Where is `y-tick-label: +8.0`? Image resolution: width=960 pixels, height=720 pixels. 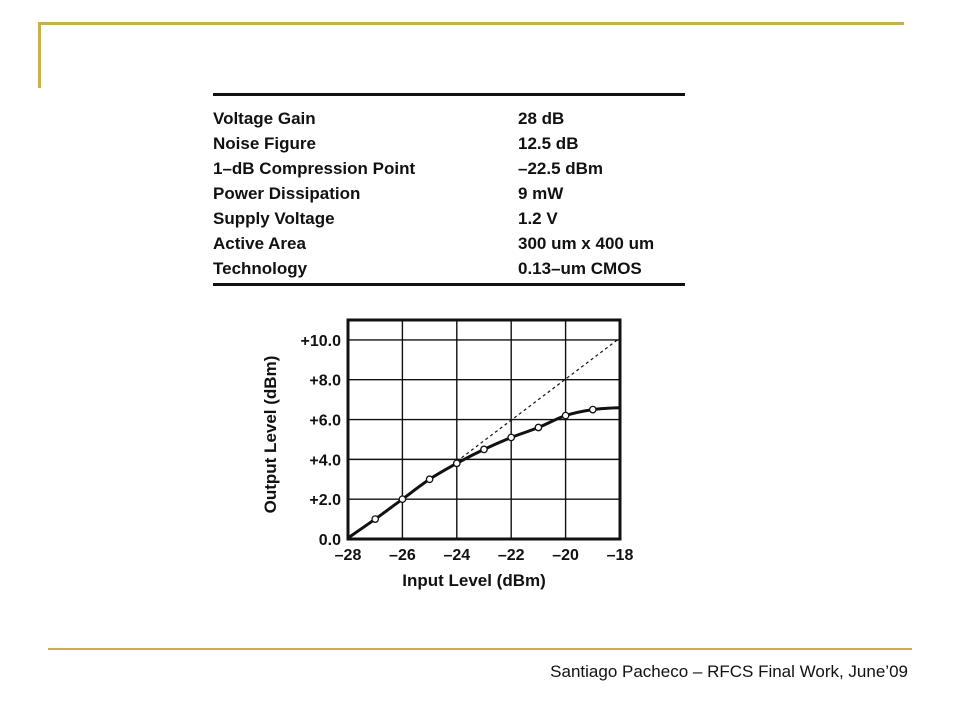 y-tick-label: +8.0 is located at coordinates (325, 381).